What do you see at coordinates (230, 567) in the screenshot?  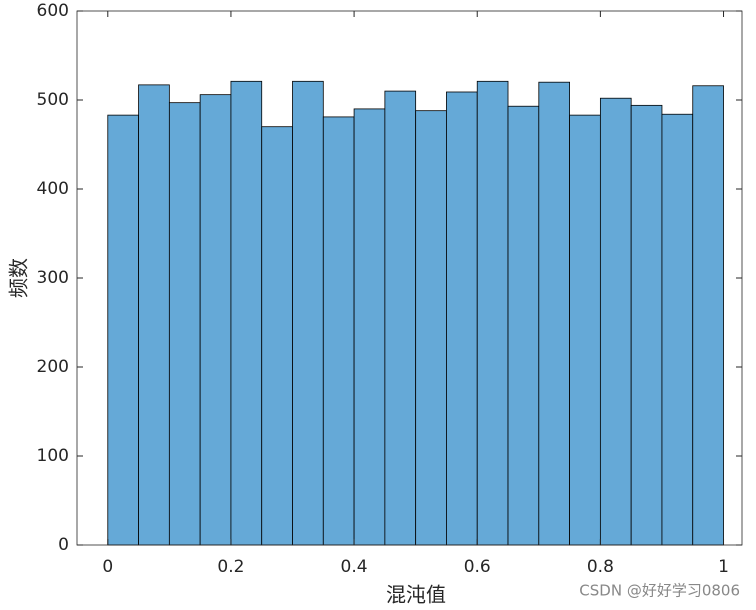 I see `x-tick-label: 0.2` at bounding box center [230, 567].